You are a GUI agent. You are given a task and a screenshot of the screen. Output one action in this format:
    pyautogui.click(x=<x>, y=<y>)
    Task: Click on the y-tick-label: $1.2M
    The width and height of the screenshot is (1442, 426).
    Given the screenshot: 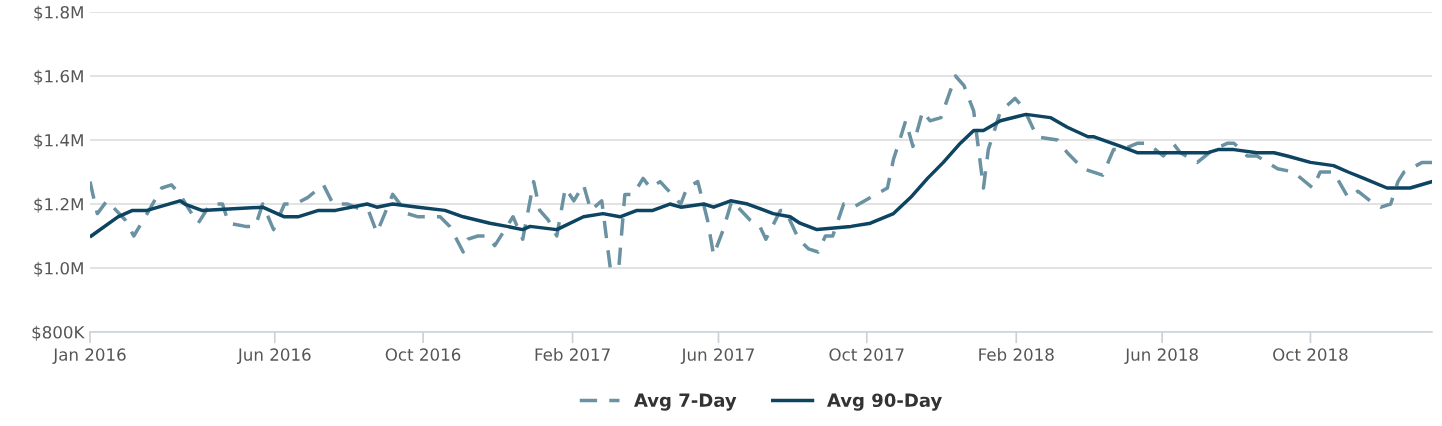 What is the action you would take?
    pyautogui.click(x=58, y=205)
    